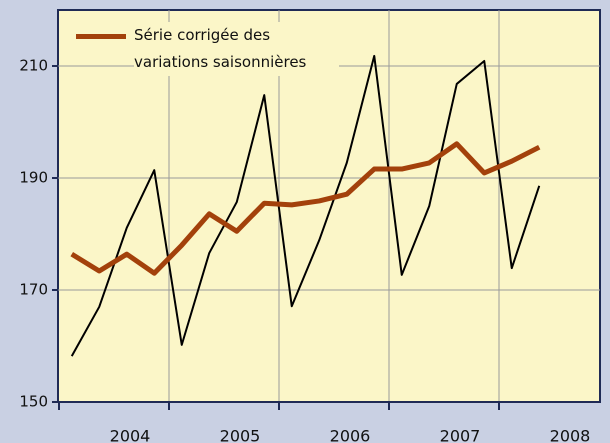  What do you see at coordinates (33, 402) in the screenshot?
I see `y-tick-label: 150` at bounding box center [33, 402].